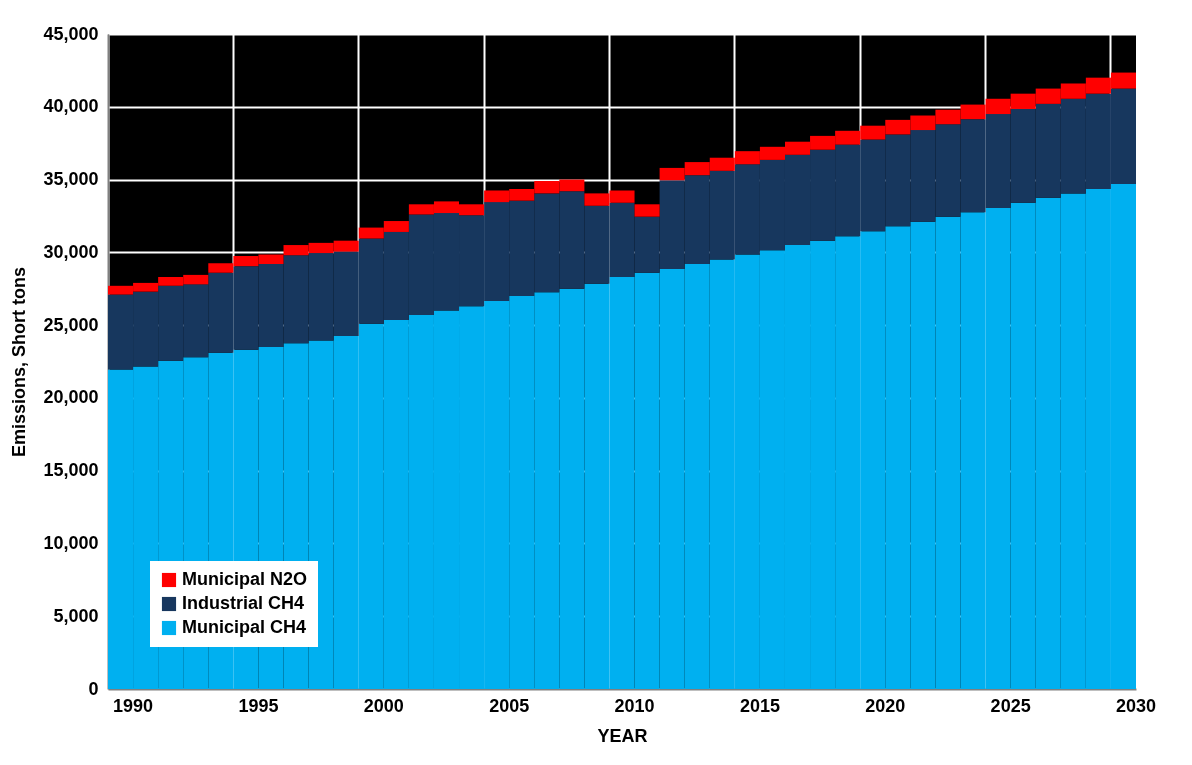 The width and height of the screenshot is (1192, 765). Describe the element at coordinates (243, 603) in the screenshot. I see `legend-label: Industrial CH4` at that location.